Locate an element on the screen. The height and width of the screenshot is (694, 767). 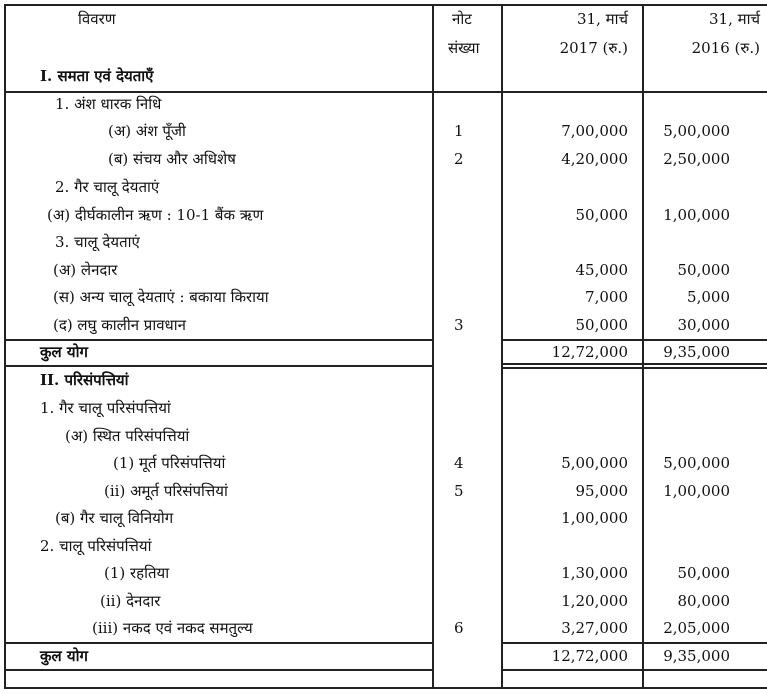
header-previous-line2: 2016 (रु.) is located at coordinates (725, 48).